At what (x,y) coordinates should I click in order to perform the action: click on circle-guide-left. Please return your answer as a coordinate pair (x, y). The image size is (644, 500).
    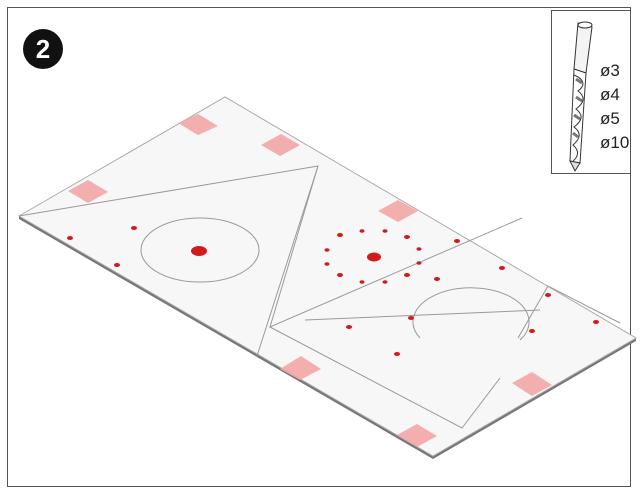
    Looking at the image, I should click on (200, 250).